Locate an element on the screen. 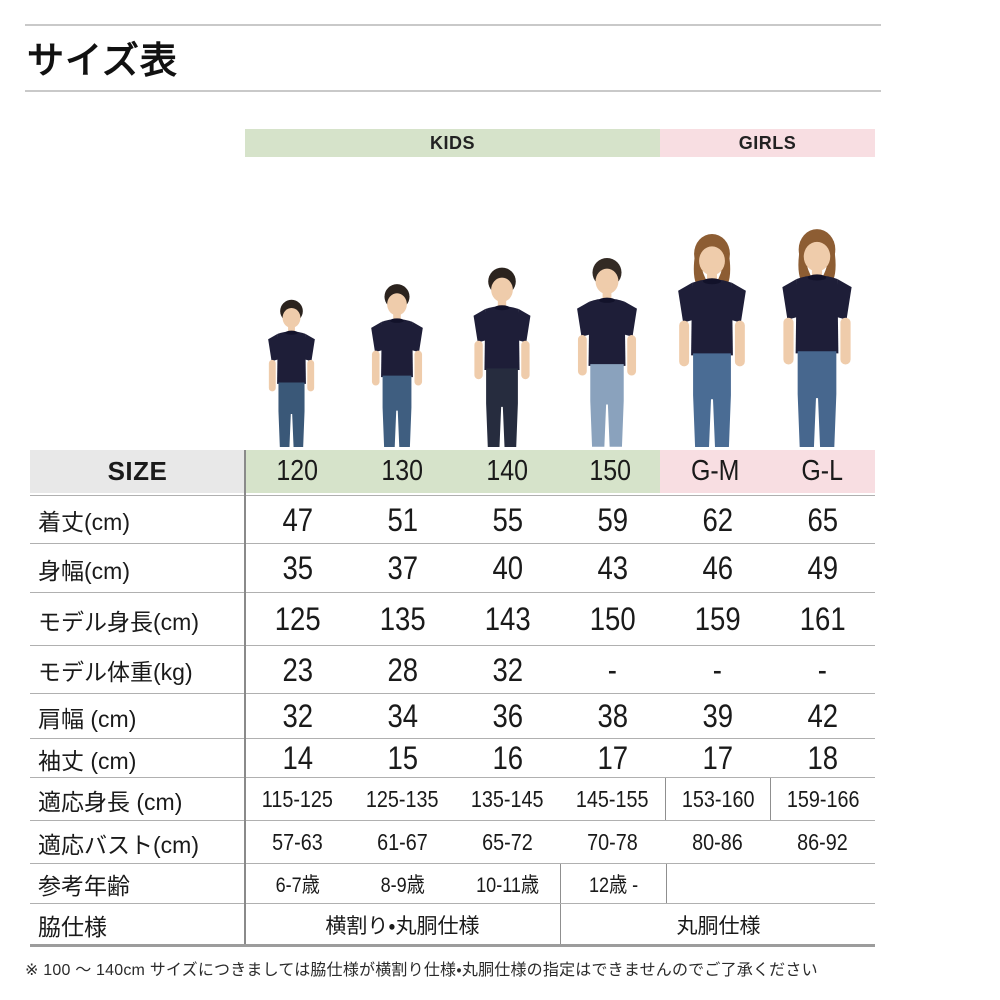 This screenshot has height=1000, width=1000. row-label: 着丈(cm) is located at coordinates (84, 522).